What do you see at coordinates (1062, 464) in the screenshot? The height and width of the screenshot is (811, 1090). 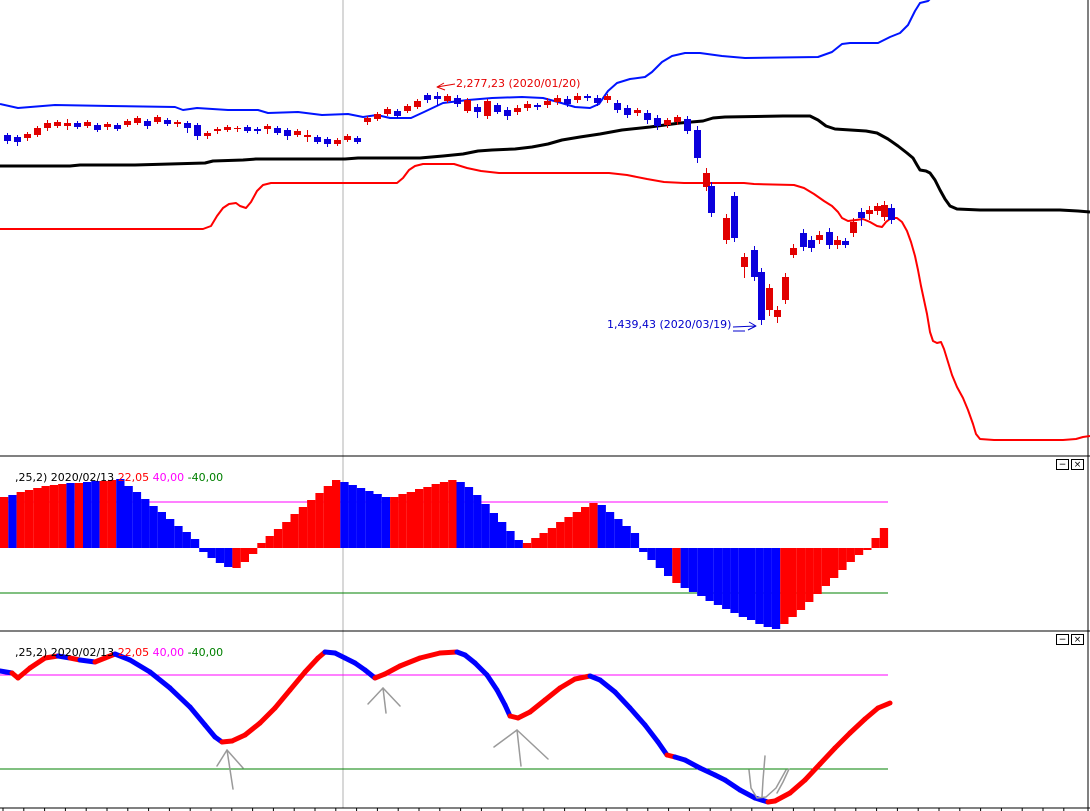 I see `oscillator-minimize-button: −` at bounding box center [1062, 464].